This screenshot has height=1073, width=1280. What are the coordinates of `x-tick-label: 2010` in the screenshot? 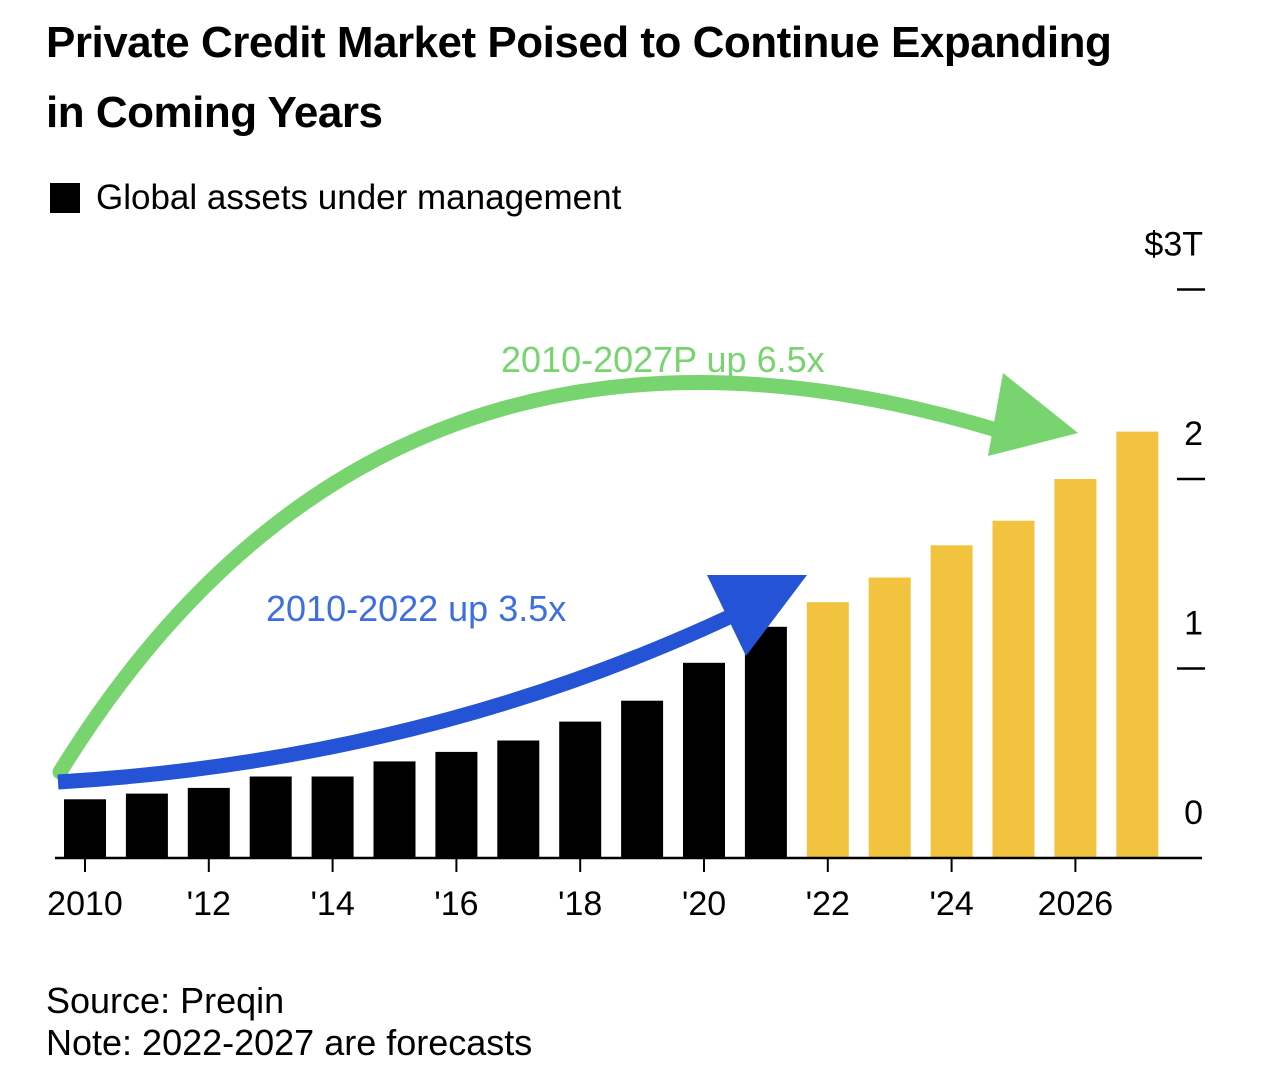 It's located at (85, 904).